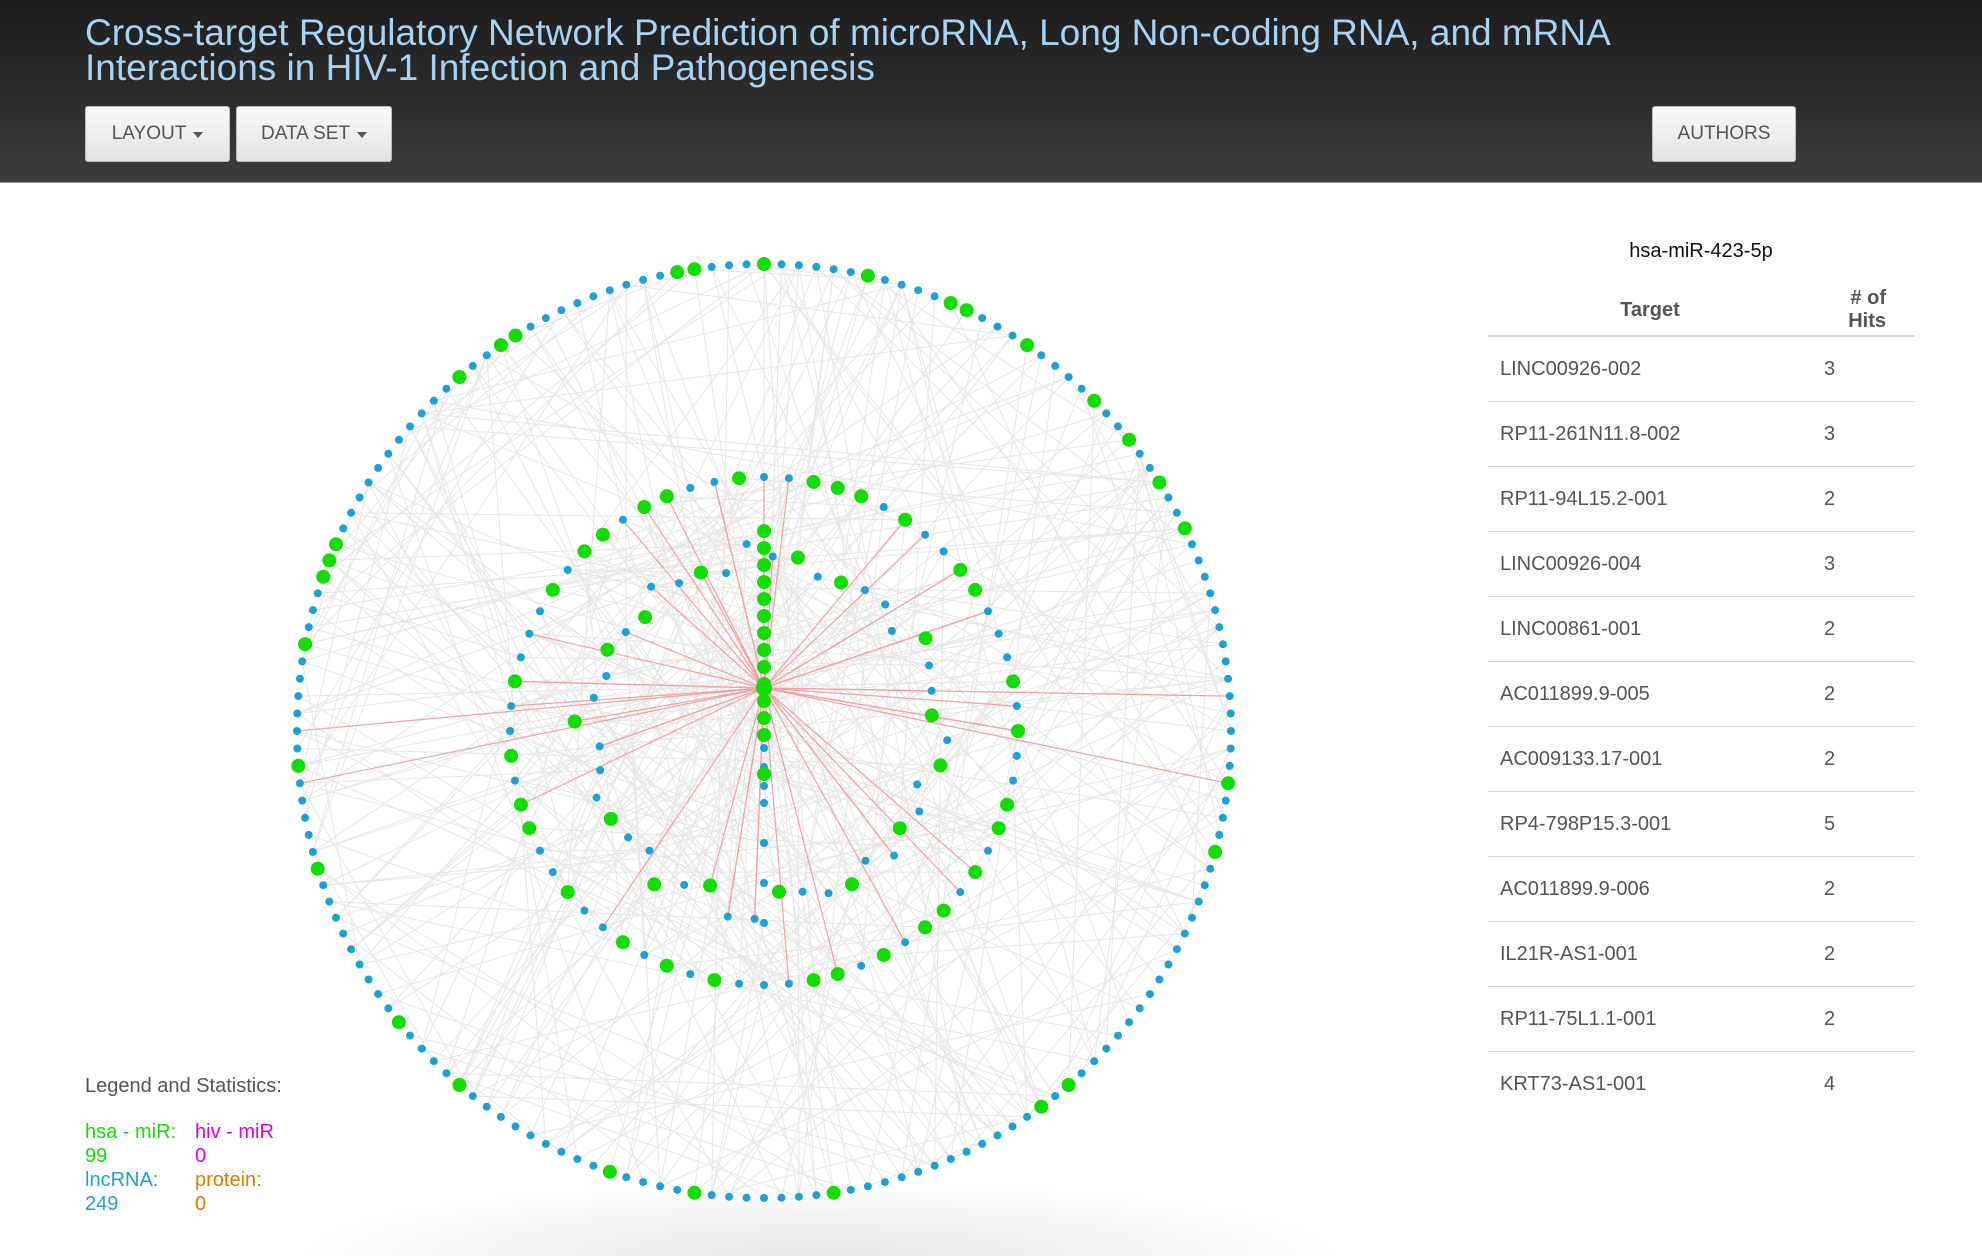 The width and height of the screenshot is (1982, 1256). I want to click on table-row: RP11-94L15.2-001 2, so click(1701, 499).